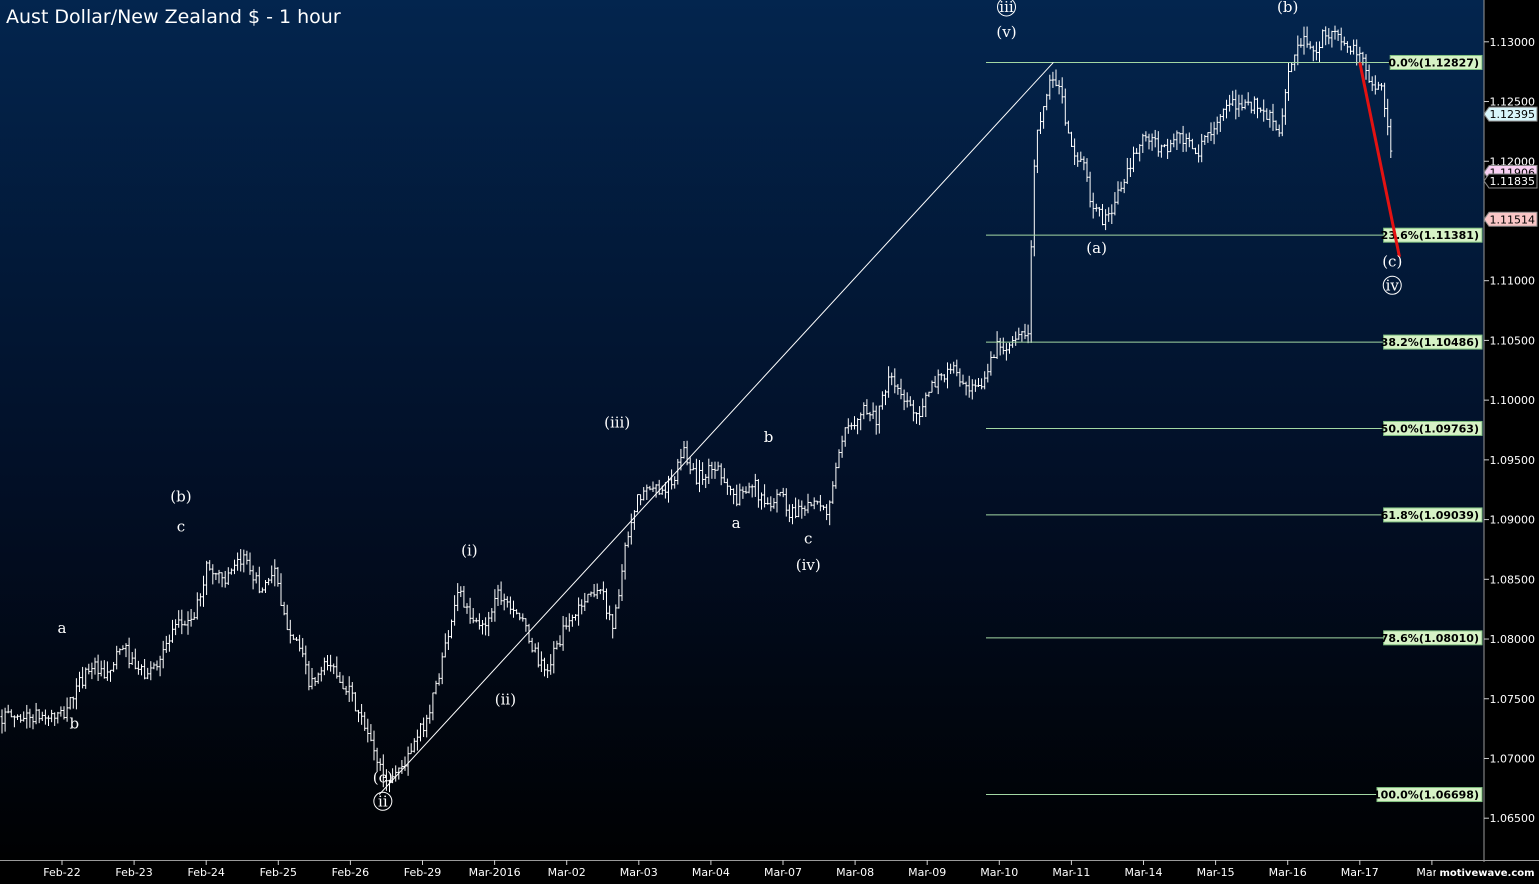 This screenshot has width=1539, height=884. I want to click on x-tick-label: Mar-09, so click(927, 872).